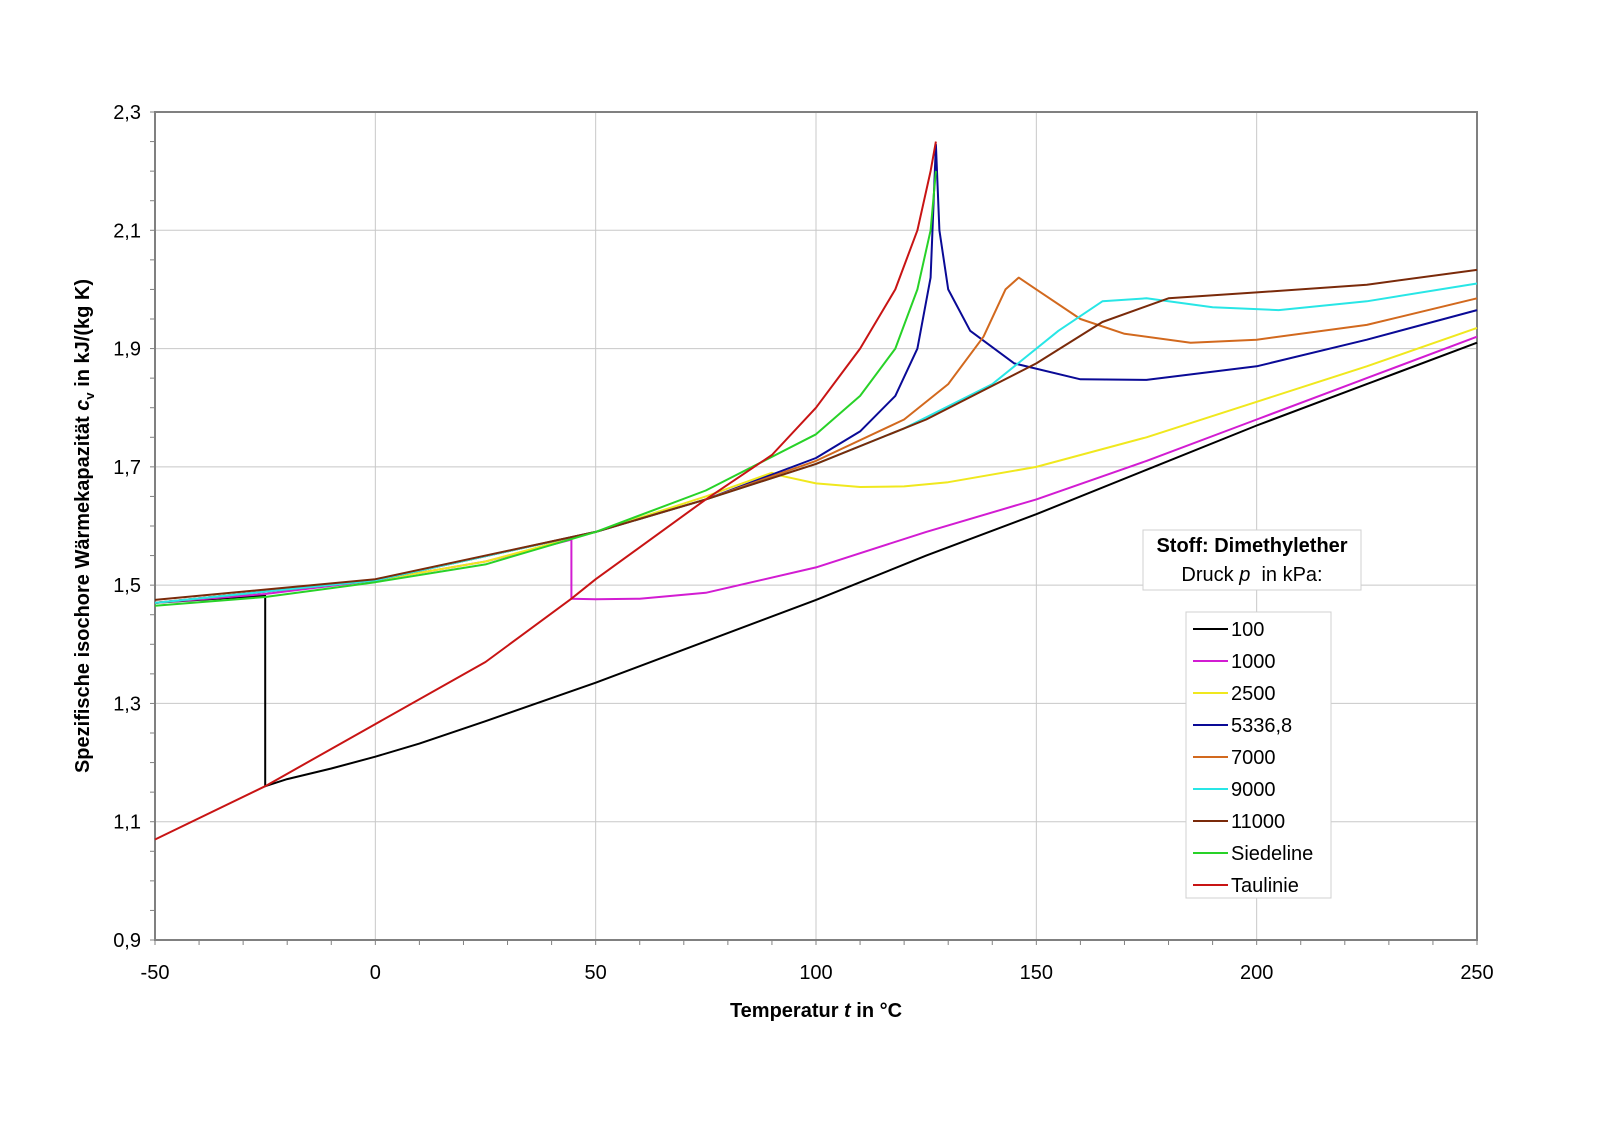  Describe the element at coordinates (127, 468) in the screenshot. I see `y-tick-label: 1,7` at that location.